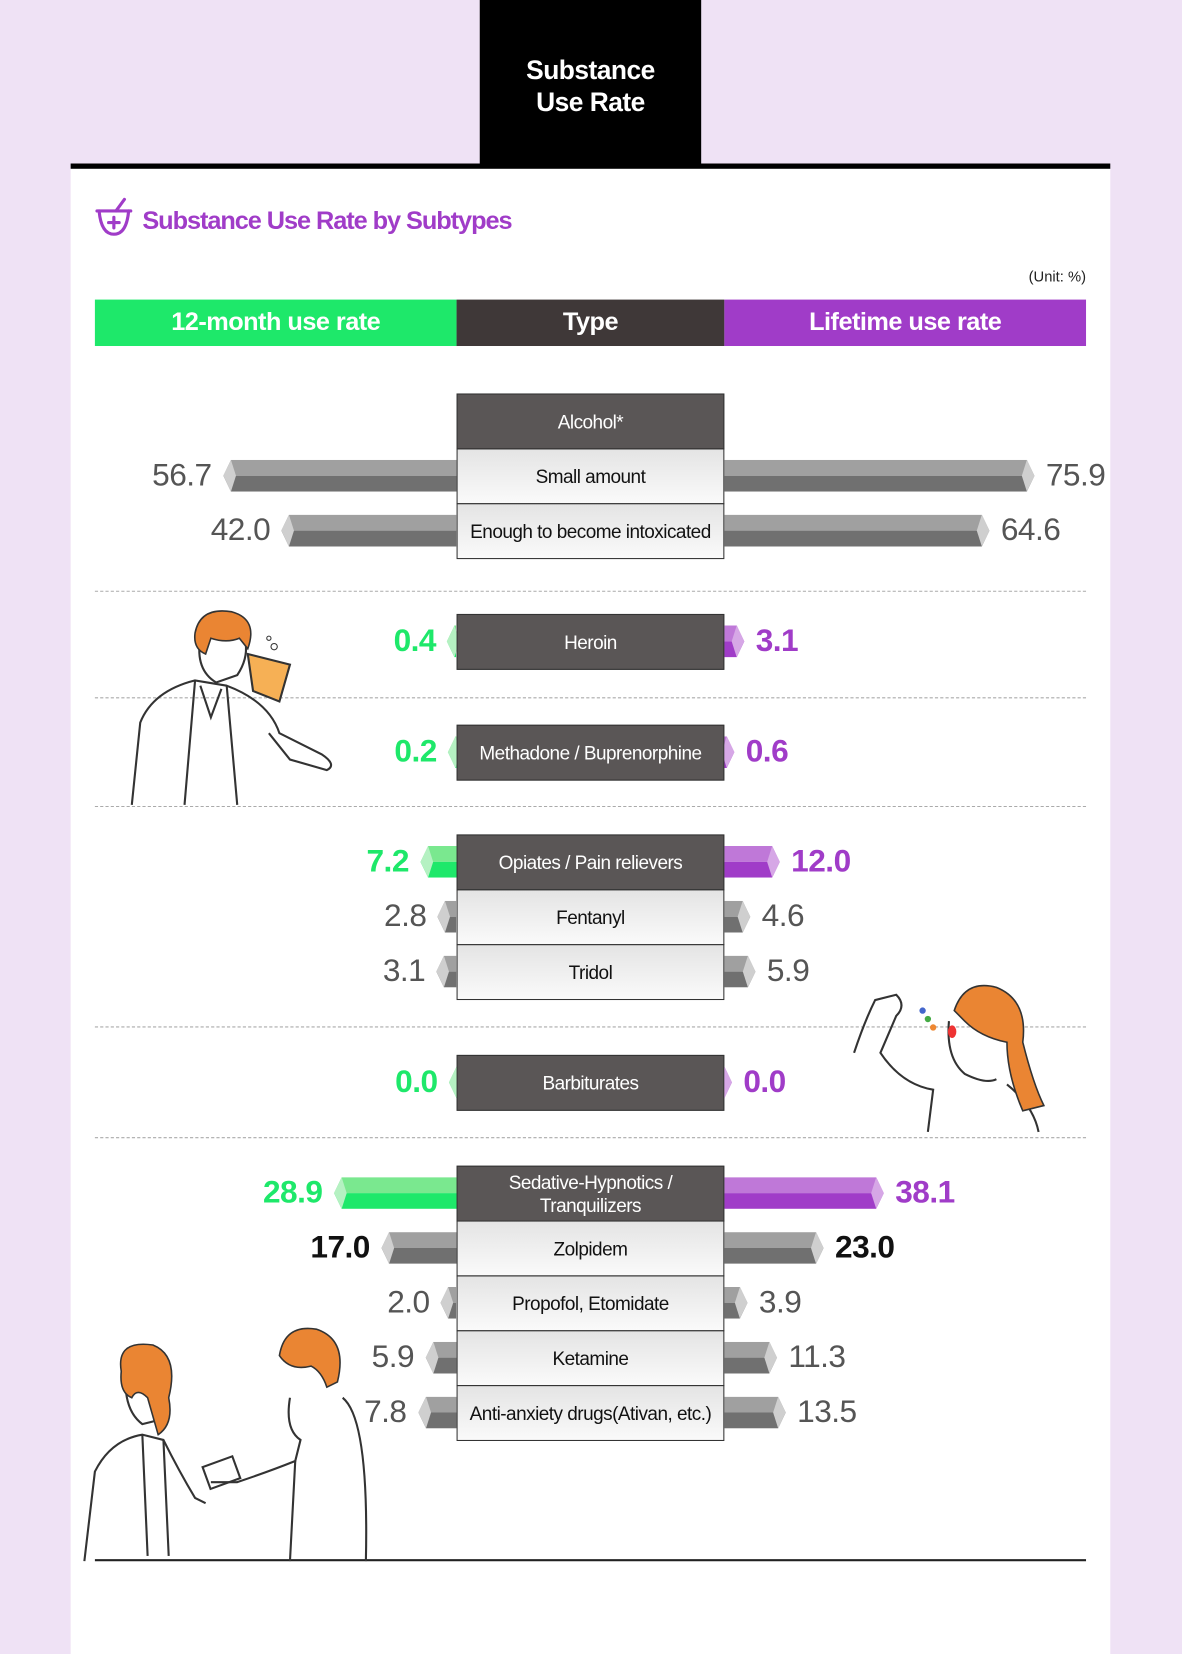 Image resolution: width=1182 pixels, height=1654 pixels. What do you see at coordinates (764, 1082) in the screenshot?
I see `lifetime-value: 0.0` at bounding box center [764, 1082].